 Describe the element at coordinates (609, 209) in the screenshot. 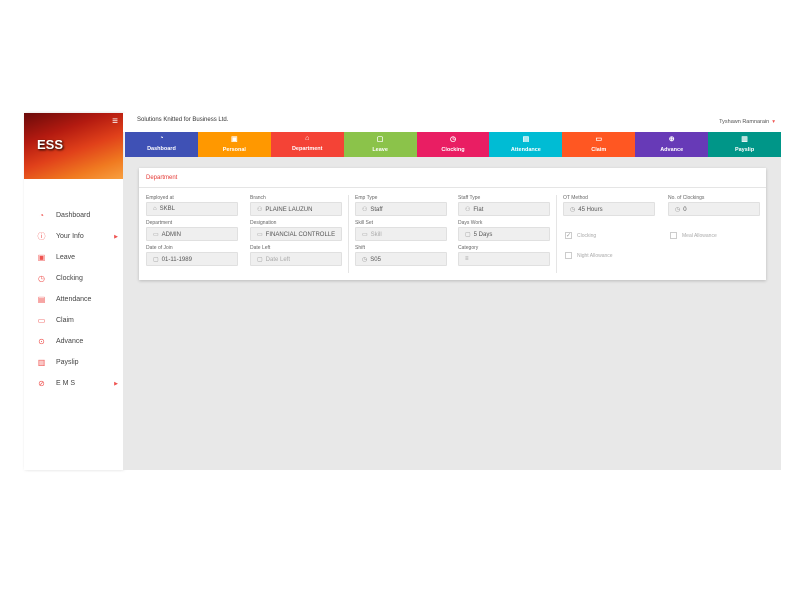

I see `field-input: ◷ 45 Hours` at that location.